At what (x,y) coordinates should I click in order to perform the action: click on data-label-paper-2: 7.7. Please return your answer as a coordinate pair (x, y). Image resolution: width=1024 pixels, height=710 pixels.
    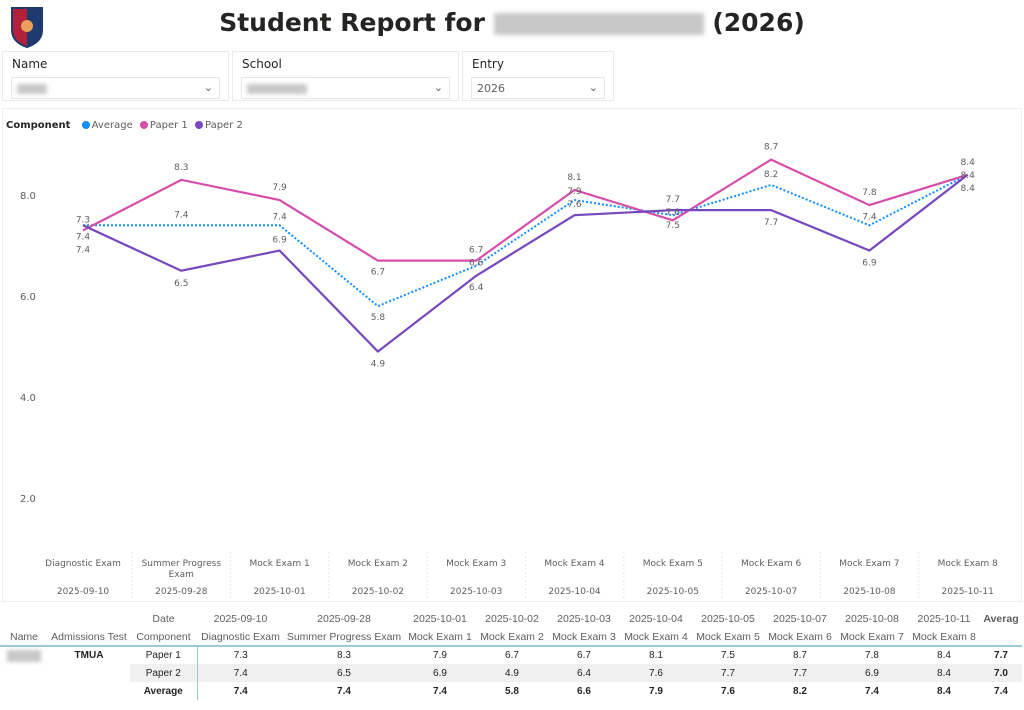
    Looking at the image, I should click on (771, 223).